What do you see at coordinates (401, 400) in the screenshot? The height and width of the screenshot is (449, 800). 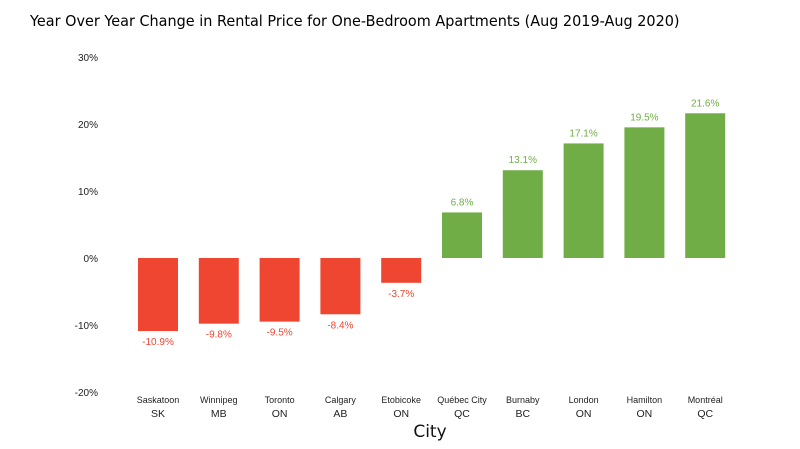 I see `x-tick-label: Etobicoke` at bounding box center [401, 400].